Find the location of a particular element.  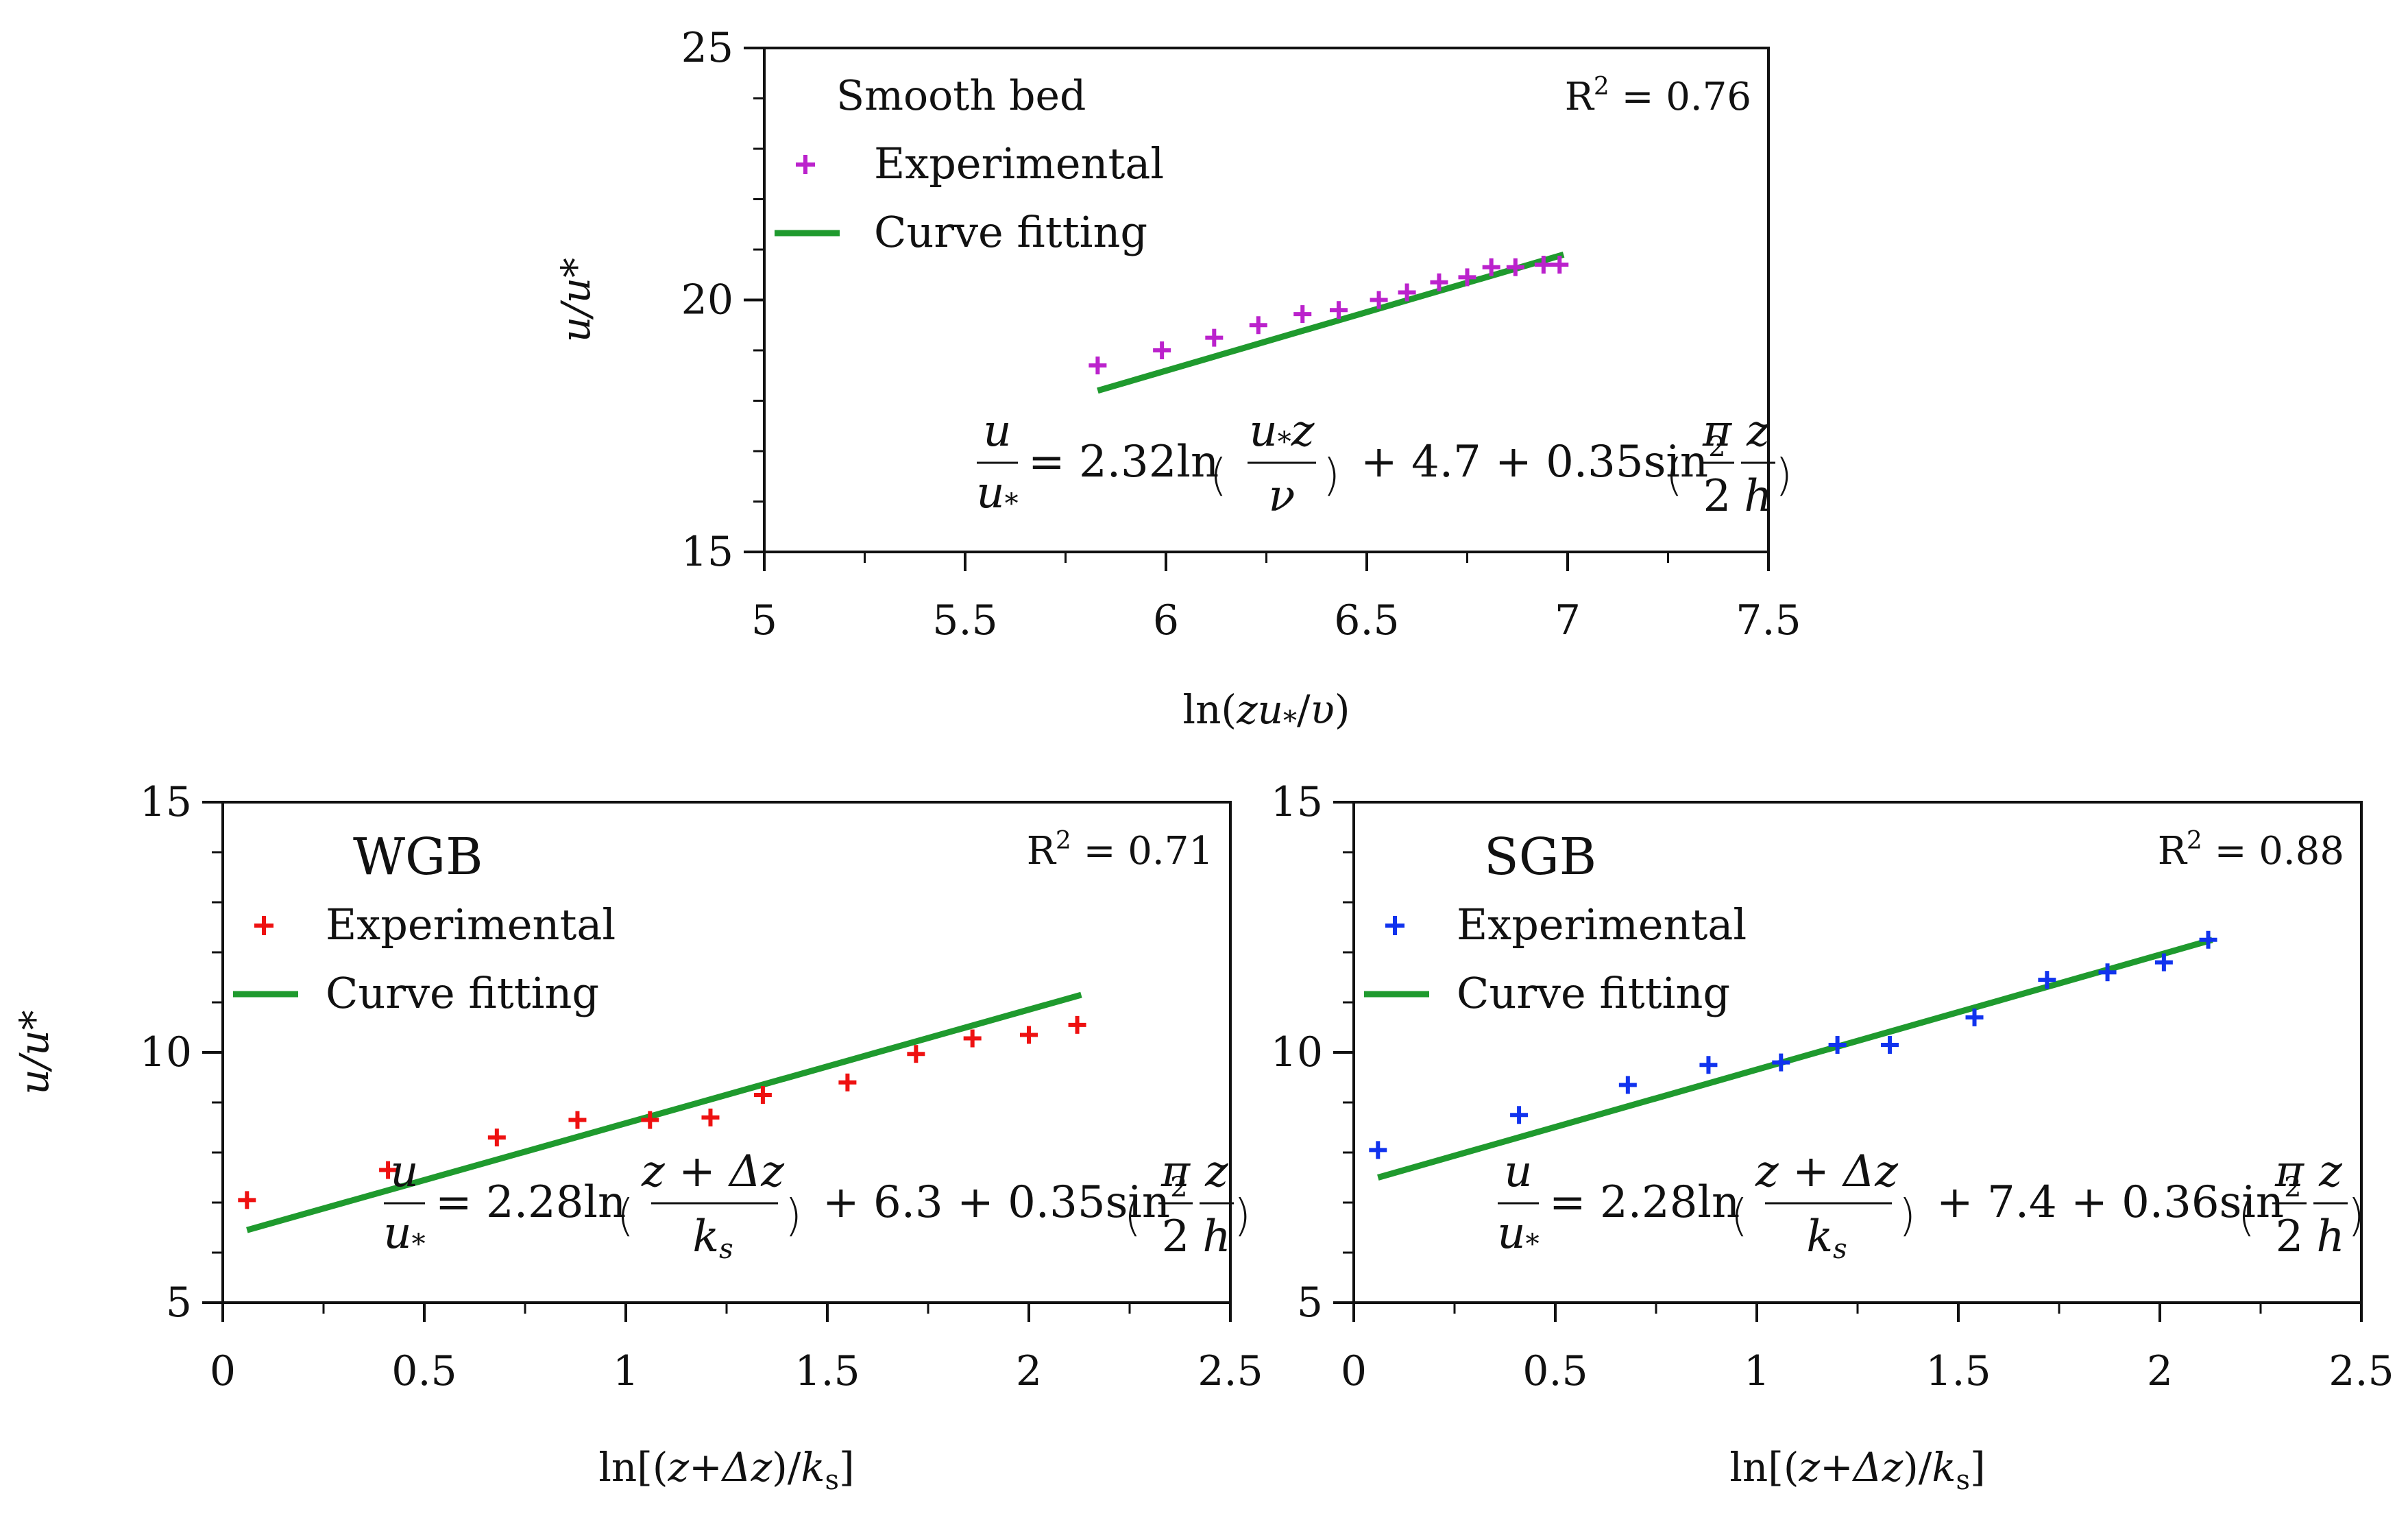

eq-denom-sub: s is located at coordinates (726, 1249).